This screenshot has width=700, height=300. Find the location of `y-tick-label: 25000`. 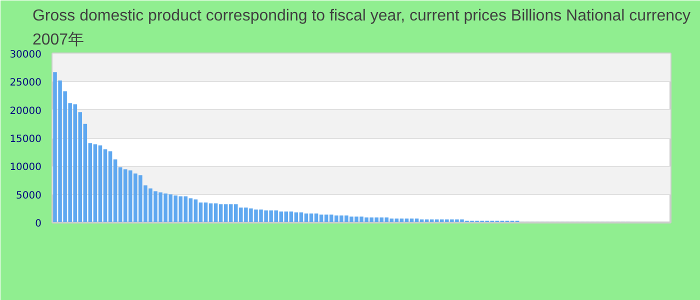

y-tick-label: 25000 is located at coordinates (26, 83).